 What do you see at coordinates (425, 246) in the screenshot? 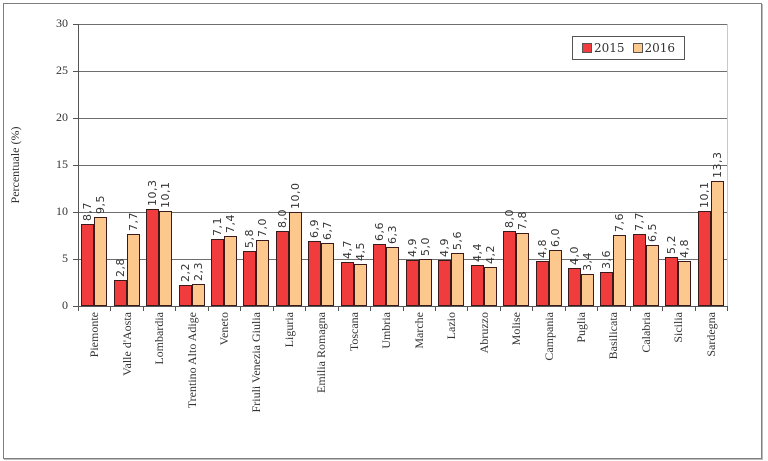
I see `value-label: 5,0` at bounding box center [425, 246].